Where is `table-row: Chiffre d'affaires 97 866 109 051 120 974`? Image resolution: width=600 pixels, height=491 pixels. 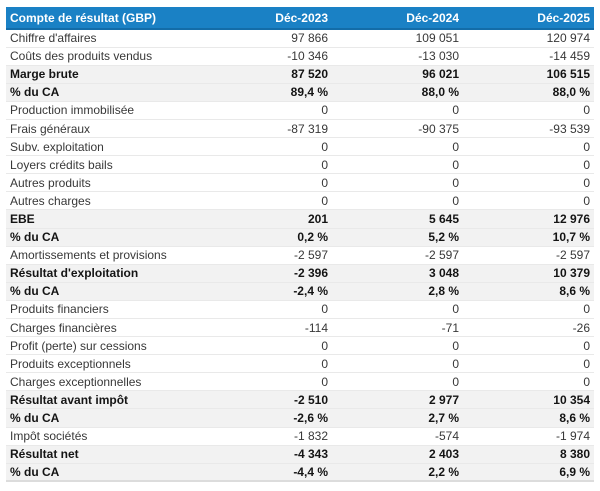
table-row: Chiffre d'affaires 97 866 109 051 120 974 is located at coordinates (300, 38).